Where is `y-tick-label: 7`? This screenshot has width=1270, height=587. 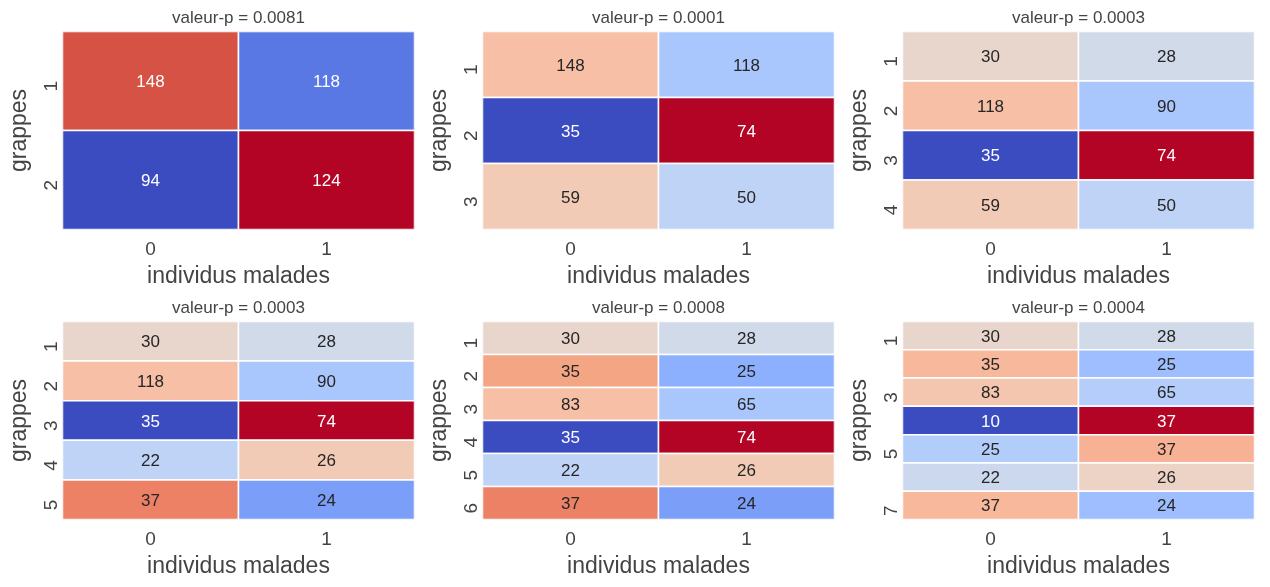
y-tick-label: 7 is located at coordinates (890, 510).